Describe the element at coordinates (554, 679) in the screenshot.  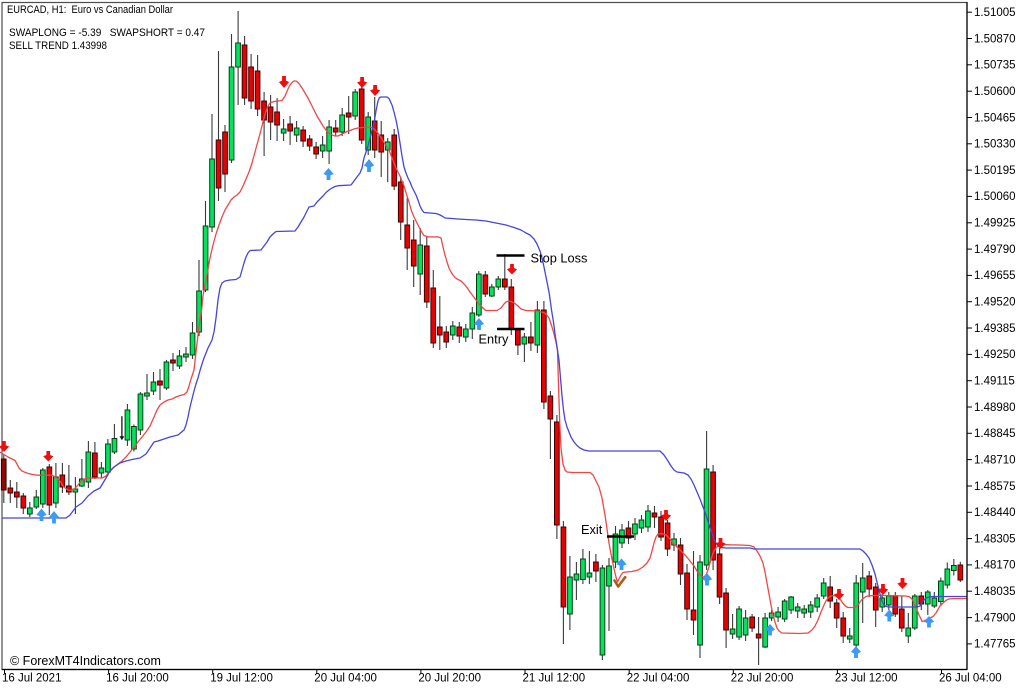
I see `svg-text: 21 Jul 12:00` at that location.